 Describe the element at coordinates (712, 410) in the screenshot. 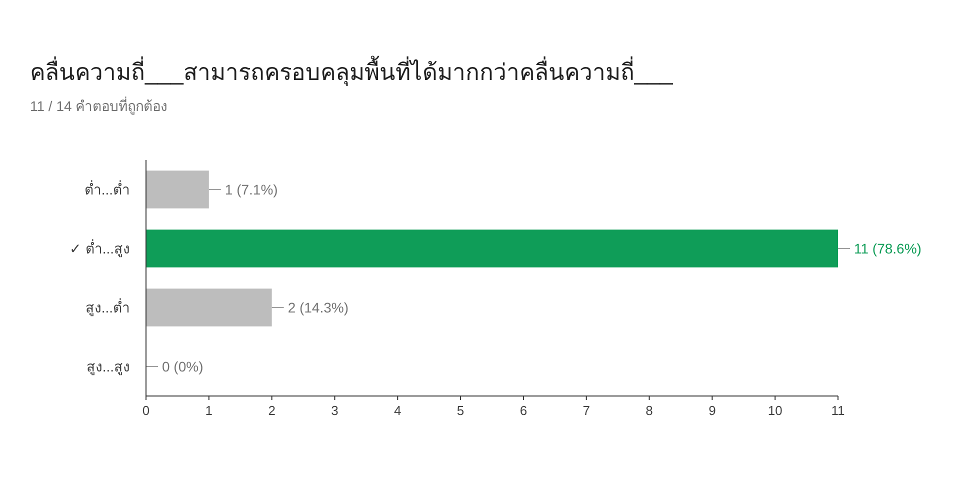

I see `x-tick-label: 9` at that location.